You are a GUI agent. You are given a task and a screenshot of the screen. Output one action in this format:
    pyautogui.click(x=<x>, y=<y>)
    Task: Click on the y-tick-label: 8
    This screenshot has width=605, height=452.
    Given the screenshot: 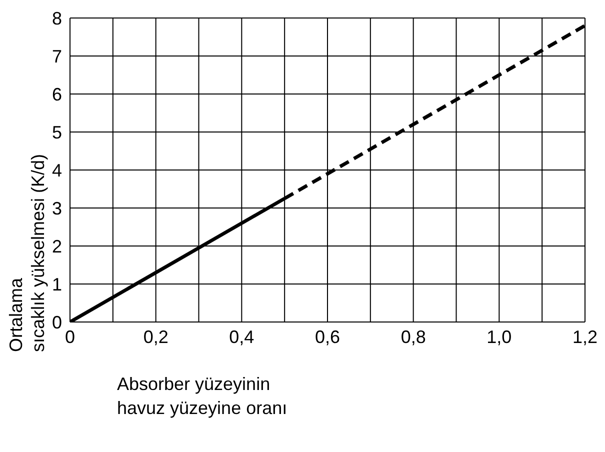 What is the action you would take?
    pyautogui.click(x=57, y=18)
    